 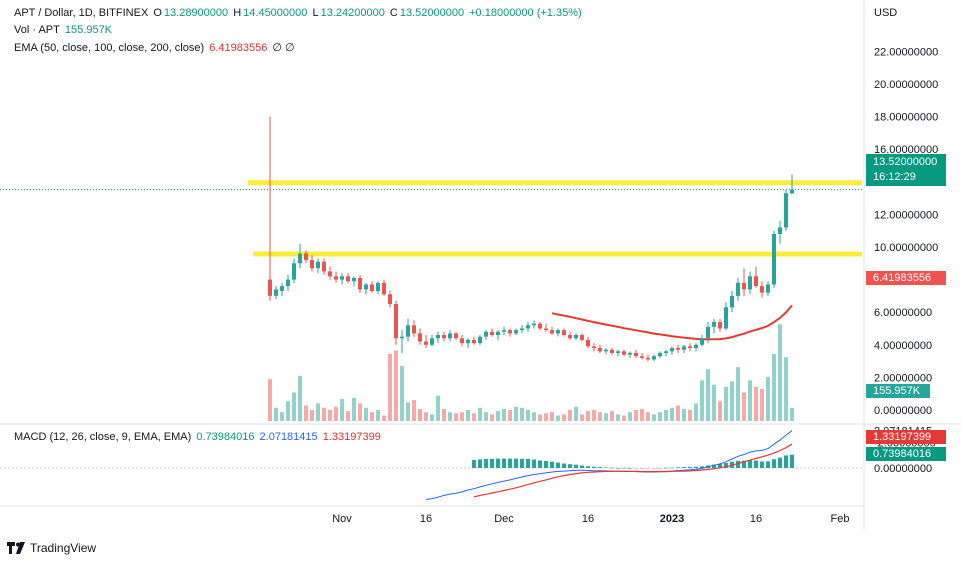 I want to click on macd-signal-value: 1.33197399, so click(x=351, y=437).